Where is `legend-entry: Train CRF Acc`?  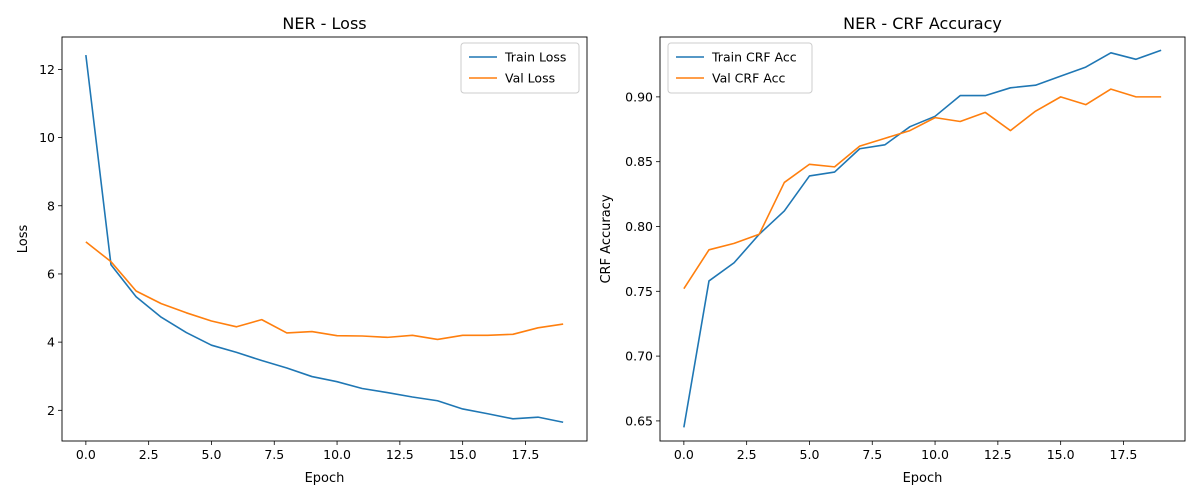
legend-entry: Train CRF Acc is located at coordinates (754, 57).